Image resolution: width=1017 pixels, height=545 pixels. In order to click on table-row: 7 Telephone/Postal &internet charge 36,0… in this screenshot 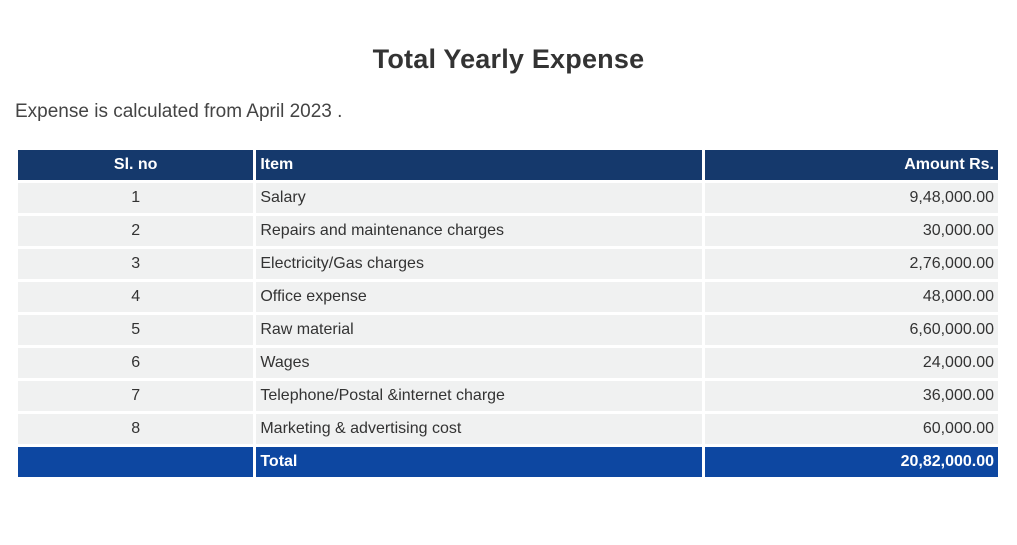, I will do `click(508, 396)`.